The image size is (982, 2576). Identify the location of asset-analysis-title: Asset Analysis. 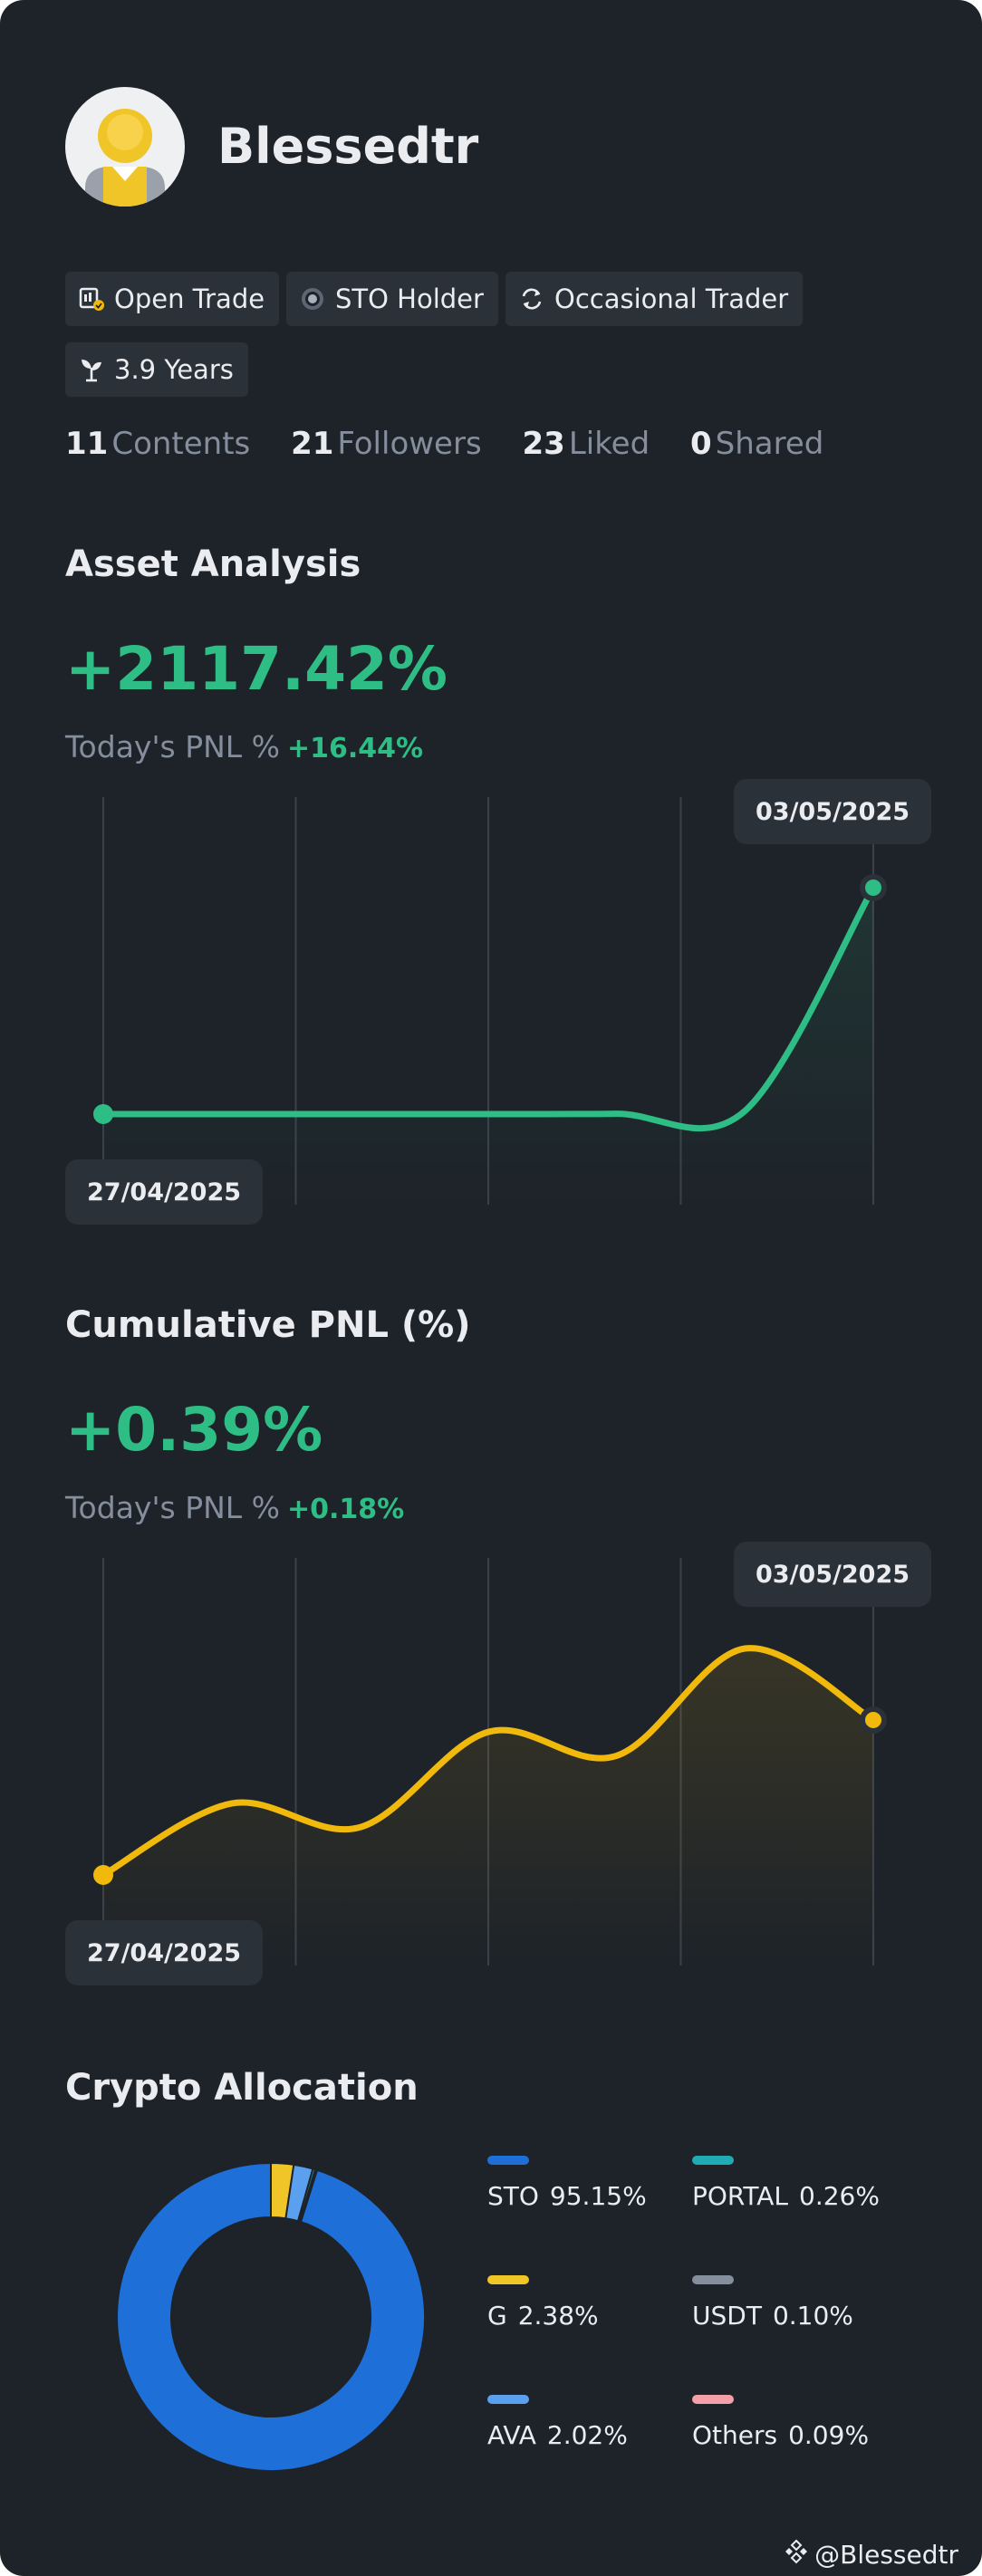
(213, 564).